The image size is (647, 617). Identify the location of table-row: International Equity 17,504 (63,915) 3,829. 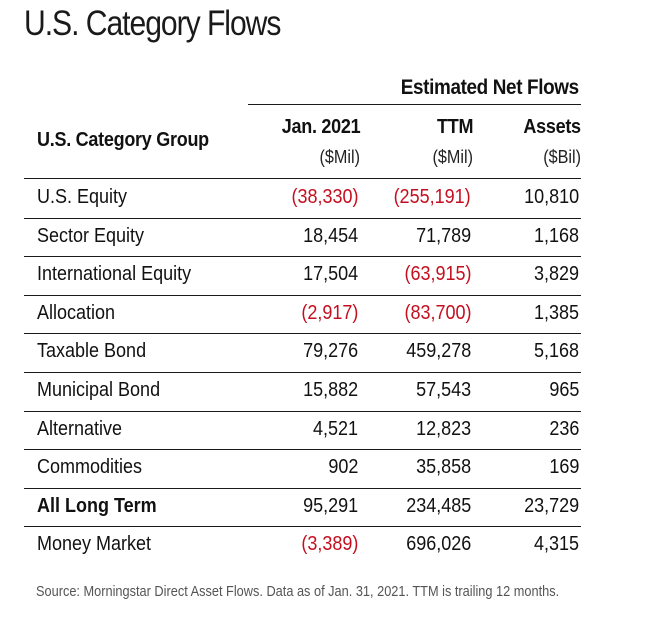
(302, 276).